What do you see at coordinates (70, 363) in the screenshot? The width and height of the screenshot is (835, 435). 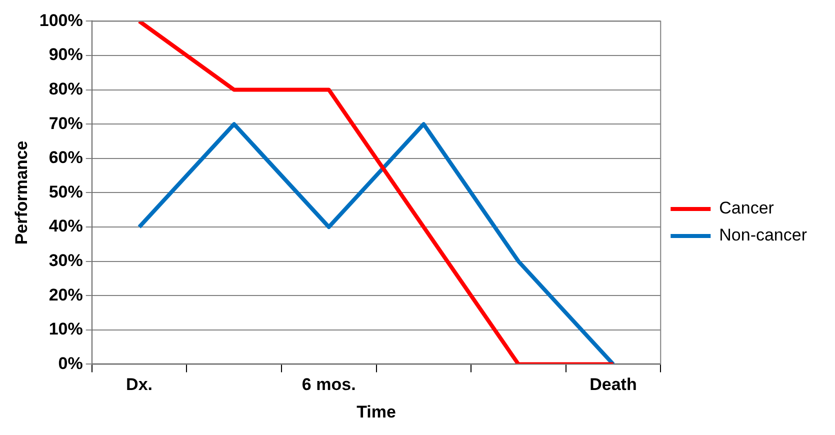 I see `y-tick-label: 0%` at bounding box center [70, 363].